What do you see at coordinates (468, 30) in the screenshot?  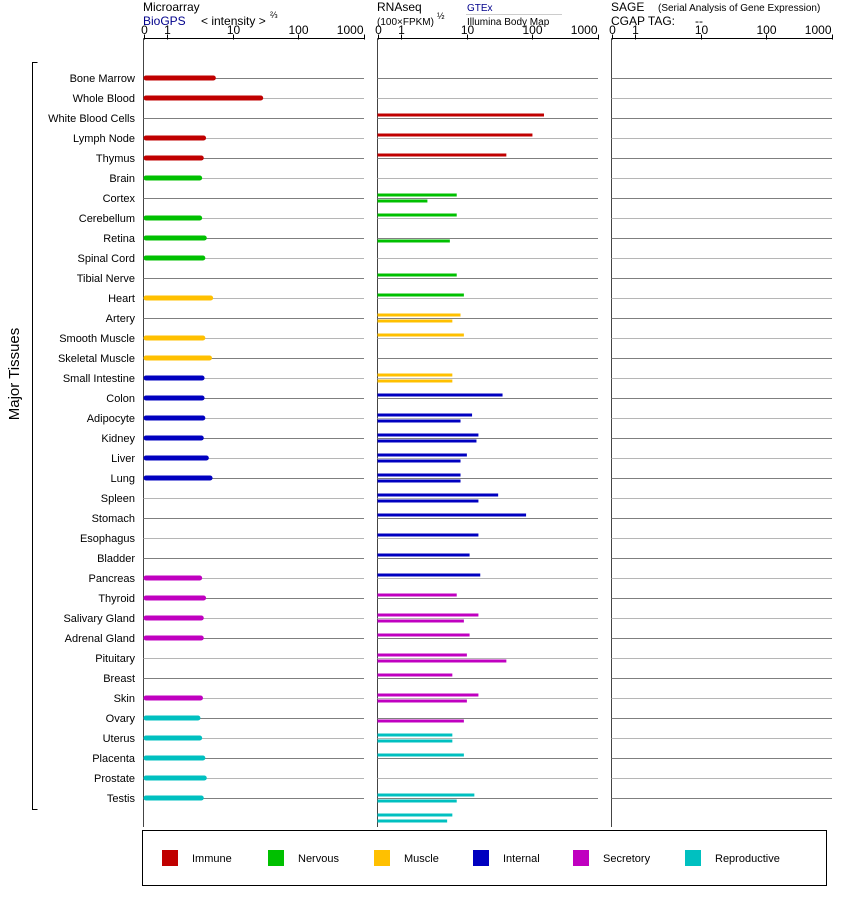 I see `rnaseq-tick-label: 10` at bounding box center [468, 30].